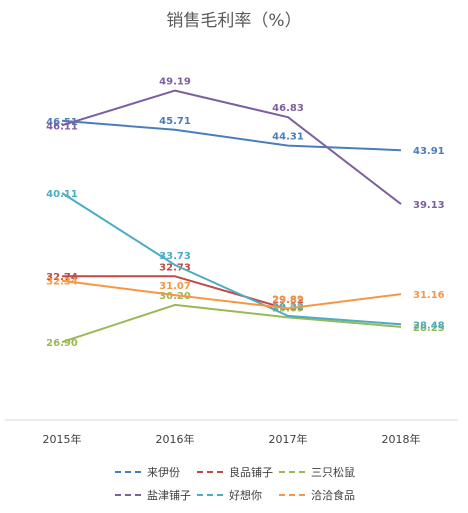 This screenshot has width=468, height=513. What do you see at coordinates (169, 495) in the screenshot?
I see `legend-label: 盐津铺子` at bounding box center [169, 495].